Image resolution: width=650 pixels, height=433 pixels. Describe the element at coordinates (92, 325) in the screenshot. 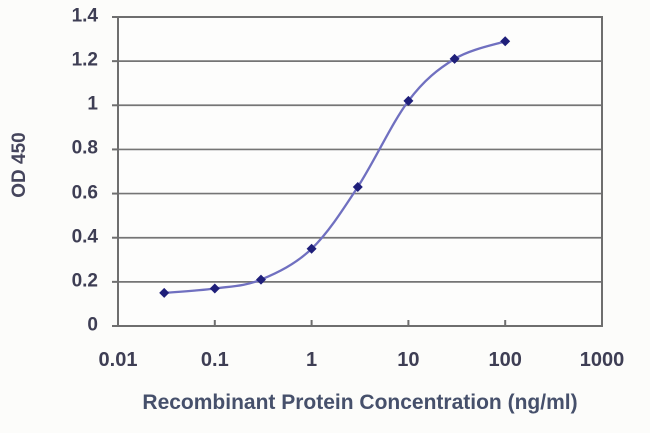

I see `y-tick-label: 0` at that location.